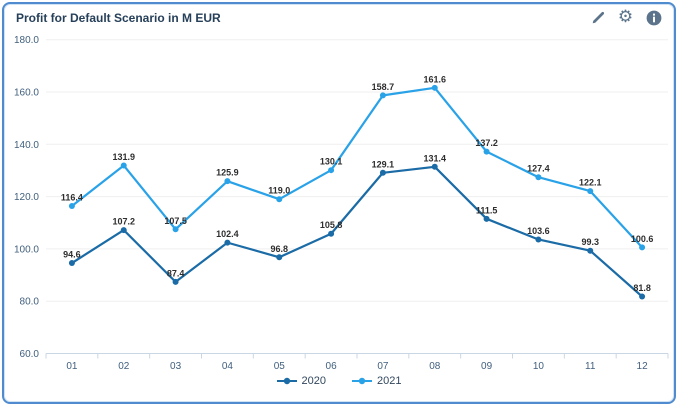 This screenshot has width=682, height=416. Describe the element at coordinates (26, 197) in the screenshot. I see `svg-text: 120.0` at that location.